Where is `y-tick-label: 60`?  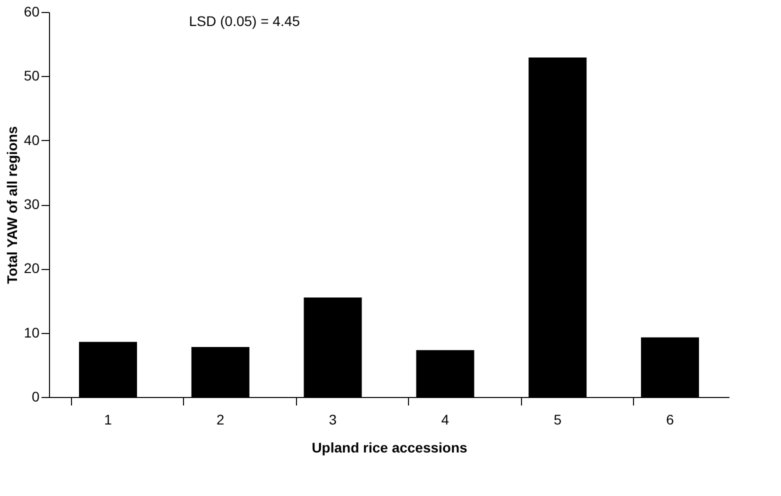 y-tick-label: 60 is located at coordinates (32, 12).